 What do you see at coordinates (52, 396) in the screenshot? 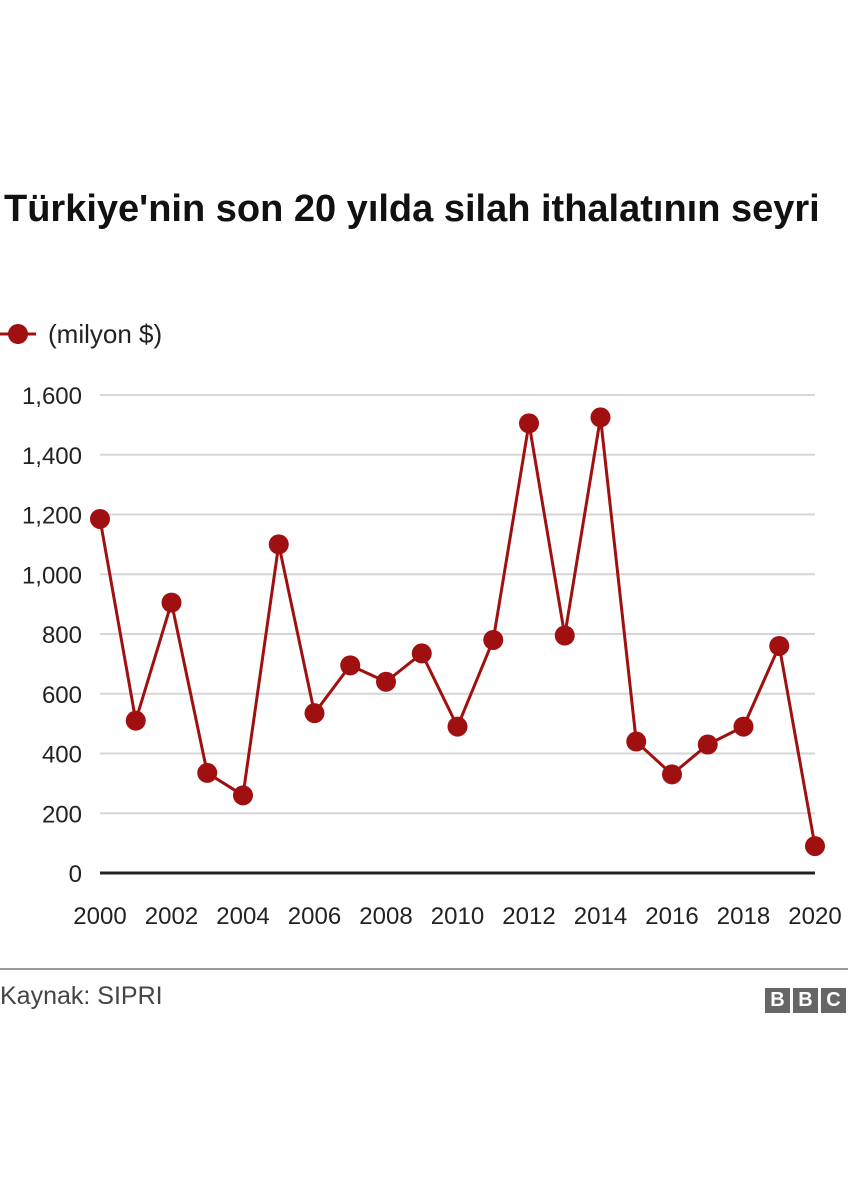
I see `y-tick-label: 1,600` at bounding box center [52, 396].